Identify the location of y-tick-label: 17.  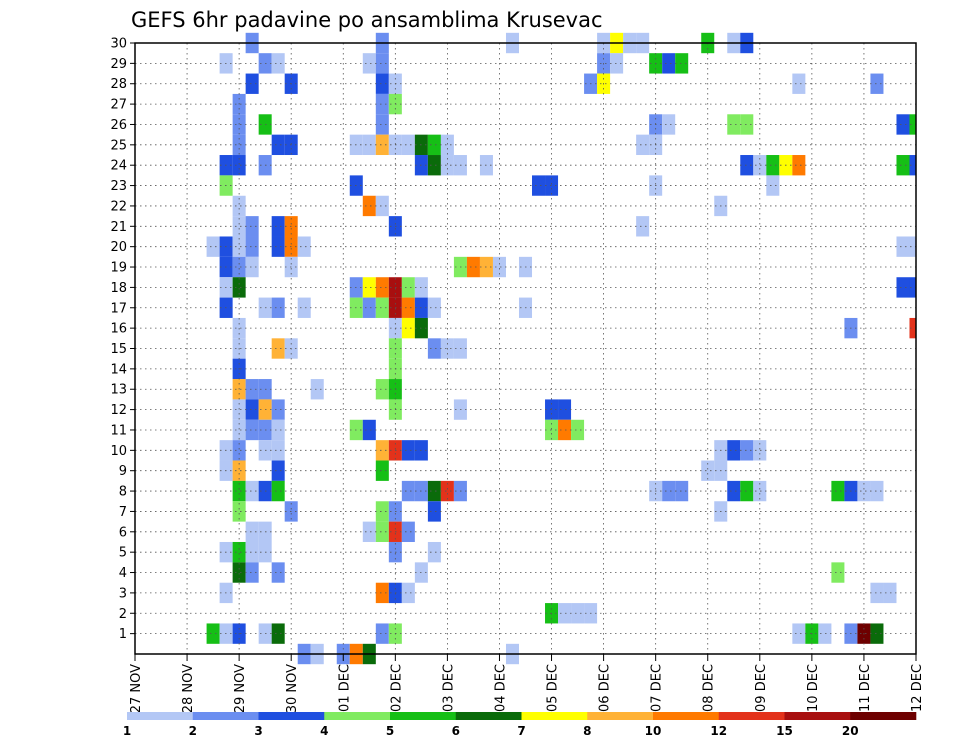
(118, 308).